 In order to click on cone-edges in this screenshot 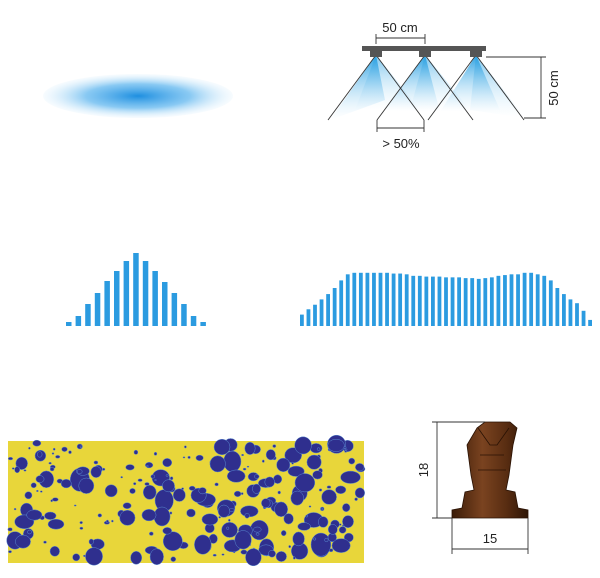, I will do `click(426, 87)`.